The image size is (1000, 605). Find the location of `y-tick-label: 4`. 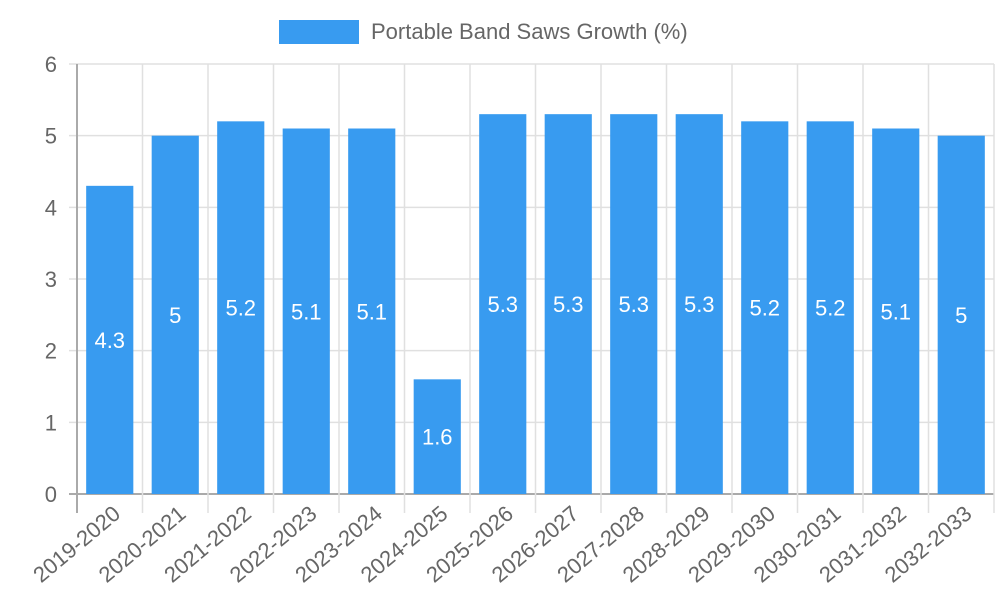

y-tick-label: 4 is located at coordinates (51, 207).